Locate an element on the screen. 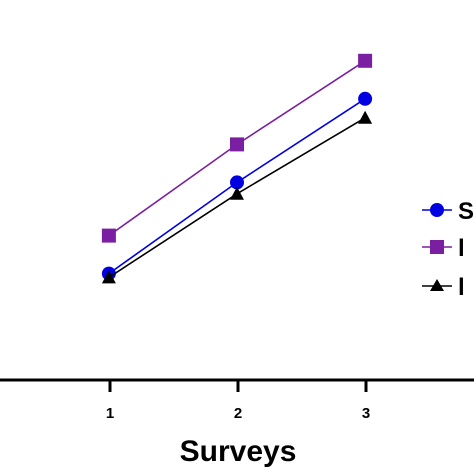 The image size is (474, 474). legend-label-1: S is located at coordinates (466, 211).